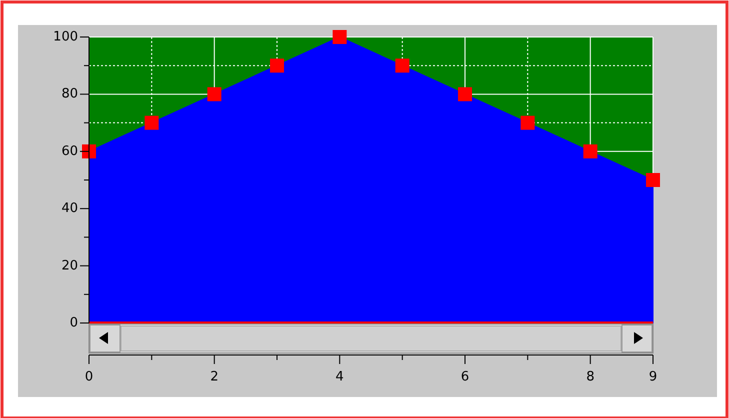 The width and height of the screenshot is (729, 418). I want to click on y-tick-label: 40, so click(69, 208).